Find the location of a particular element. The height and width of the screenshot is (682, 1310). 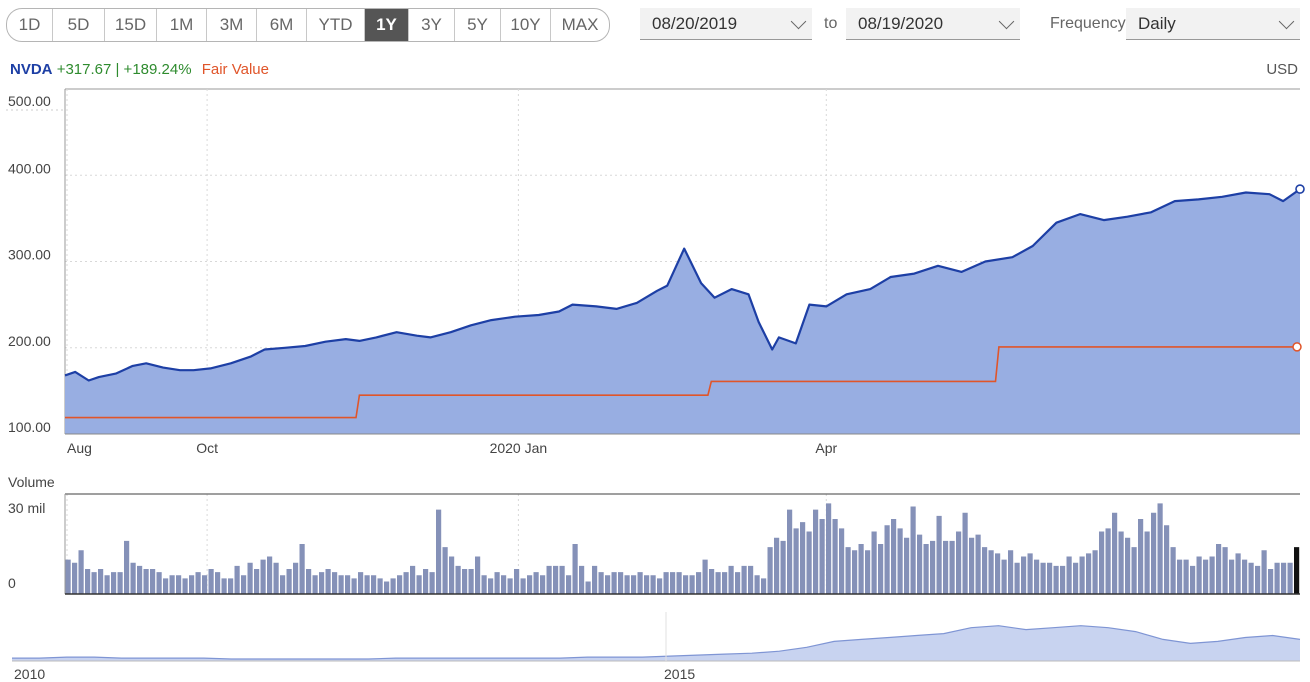

currency-label: USD is located at coordinates (1282, 69).